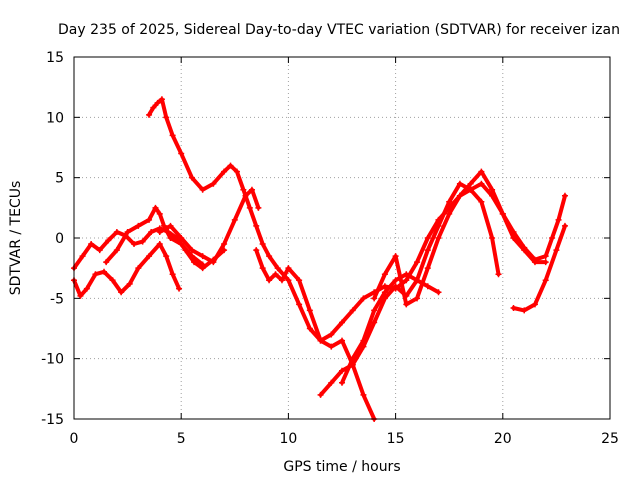  I want to click on x-tick-label: 20, so click(503, 439).